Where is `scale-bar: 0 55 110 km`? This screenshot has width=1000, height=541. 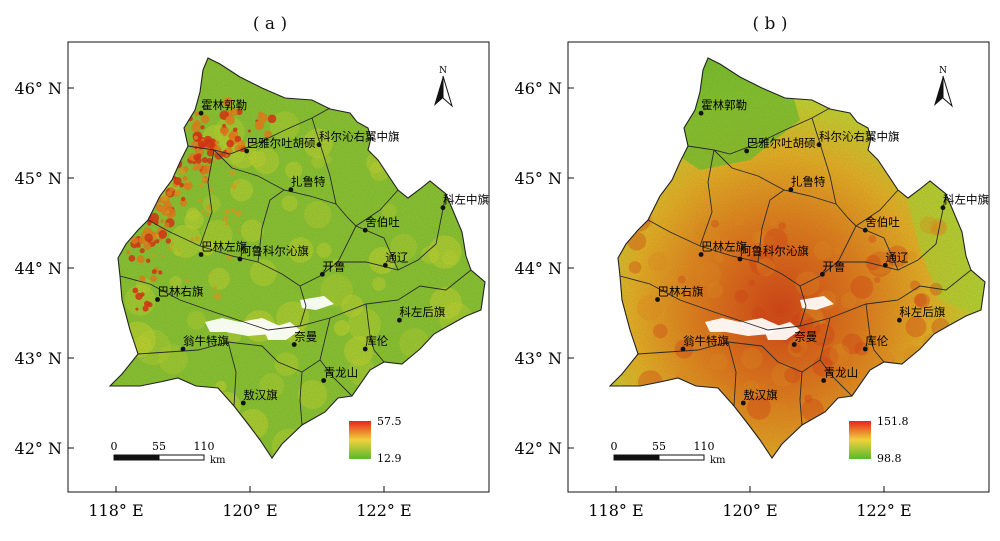
scale-bar: 0 55 110 km is located at coordinates (669, 453).